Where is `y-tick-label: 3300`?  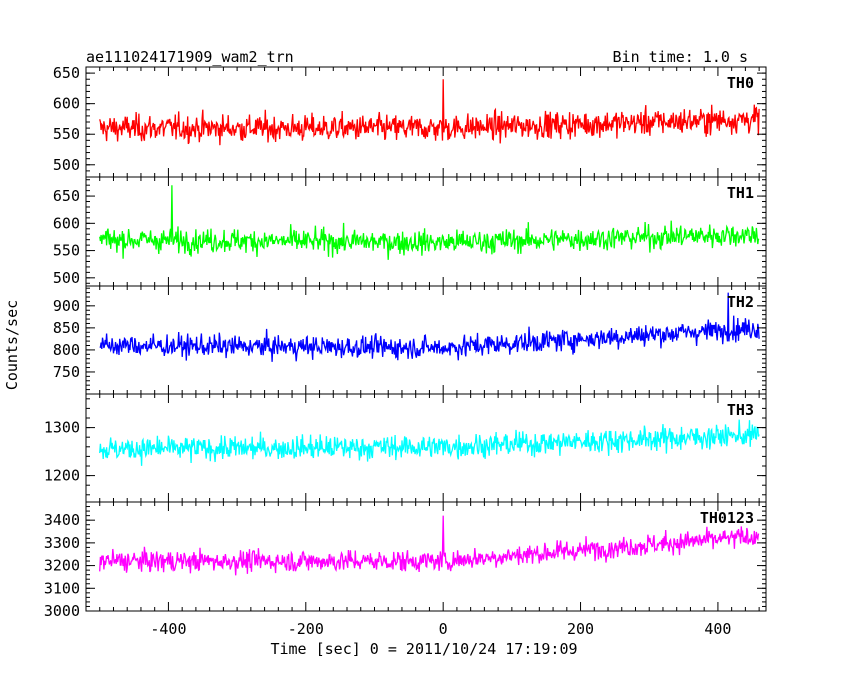 y-tick-label: 3300 is located at coordinates (62, 543).